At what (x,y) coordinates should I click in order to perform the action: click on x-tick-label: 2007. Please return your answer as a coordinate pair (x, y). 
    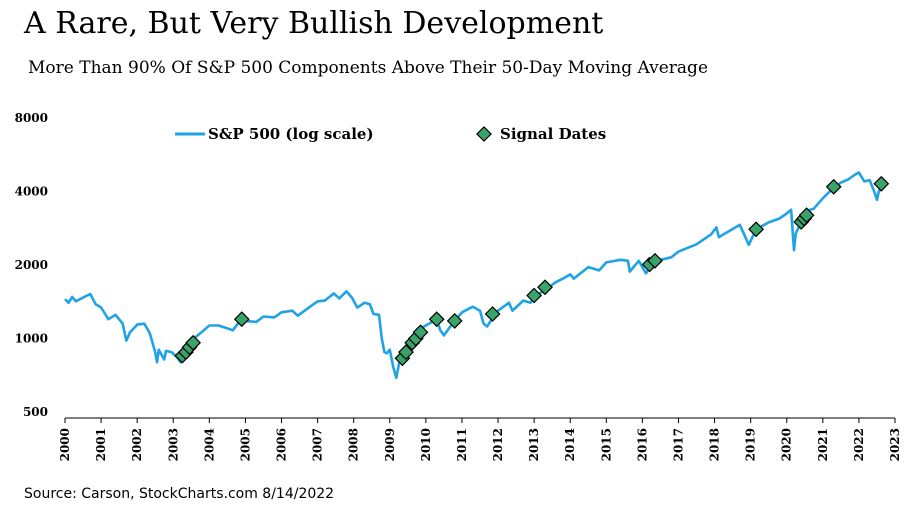
    Looking at the image, I should click on (318, 444).